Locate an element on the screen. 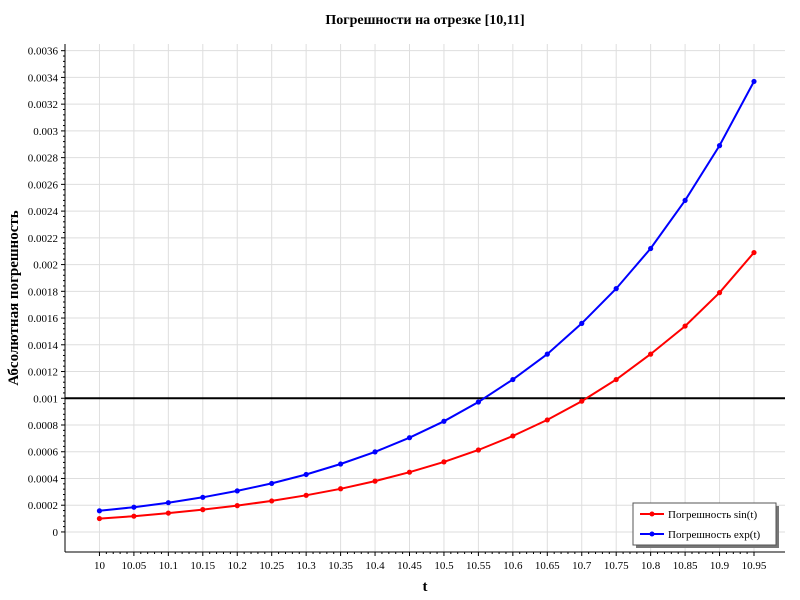 This screenshot has height=600, width=800. y-tick-label: 0.0034 is located at coordinates (43, 78).